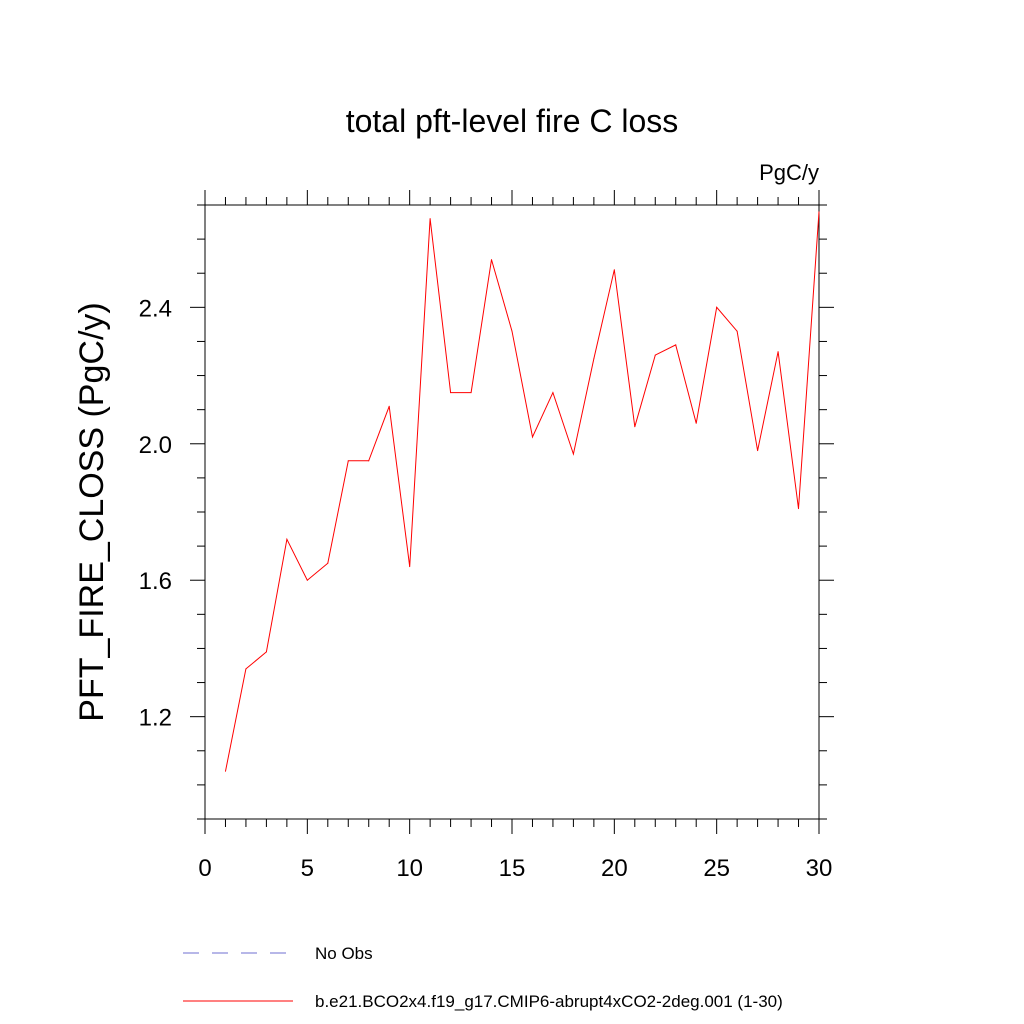 The width and height of the screenshot is (1024, 1024). I want to click on y-tick-label: 2.0, so click(155, 445).